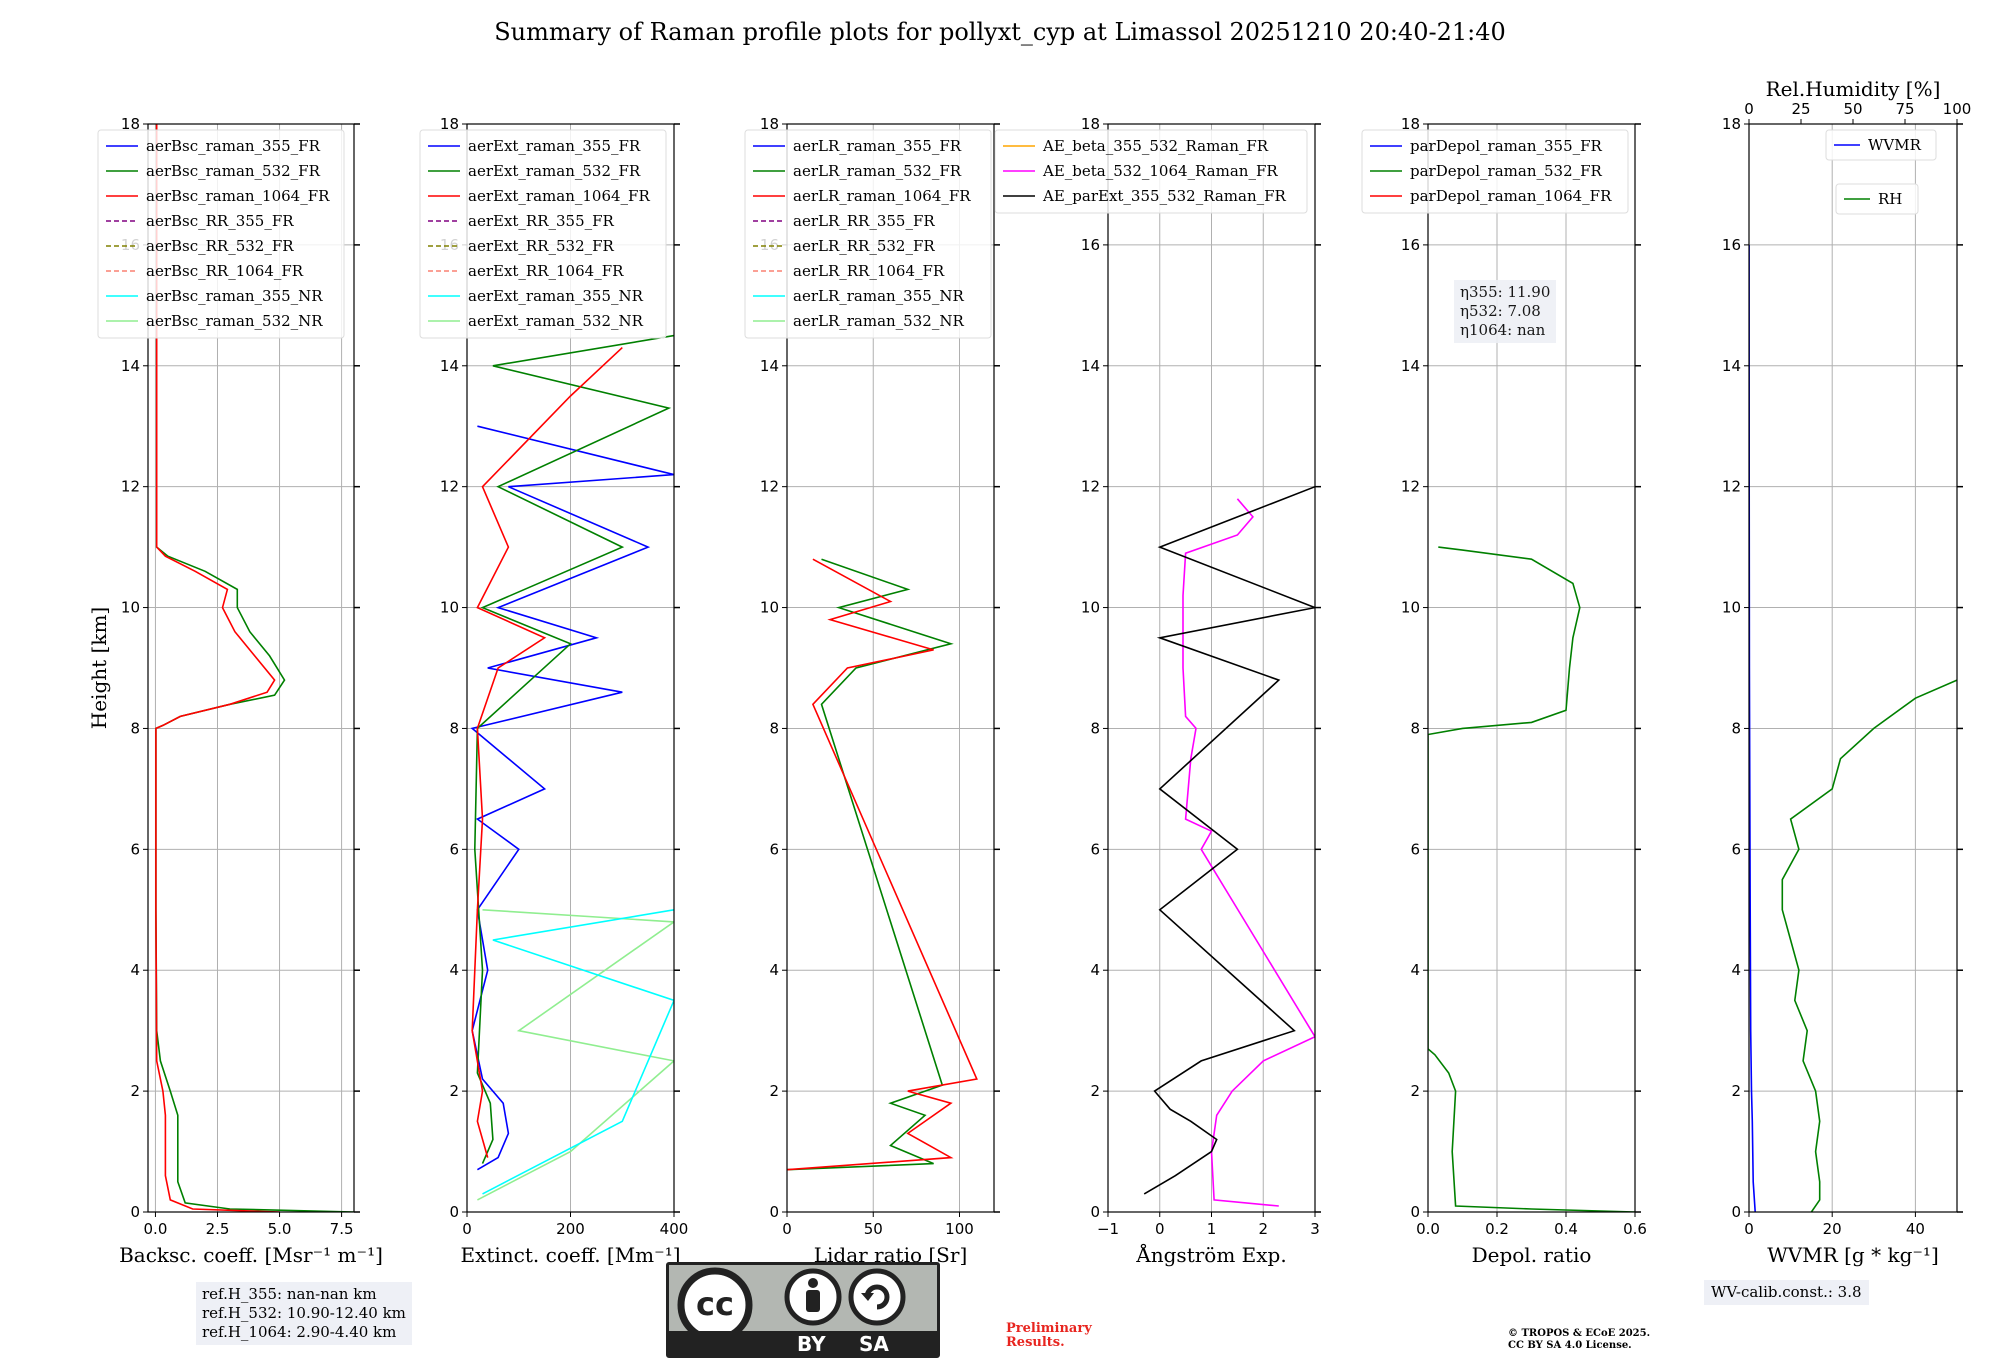 Image resolution: width=2000 pixels, height=1360 pixels. What do you see at coordinates (1532, 1255) in the screenshot?
I see `x-axis-label: Depol. ratio` at bounding box center [1532, 1255].